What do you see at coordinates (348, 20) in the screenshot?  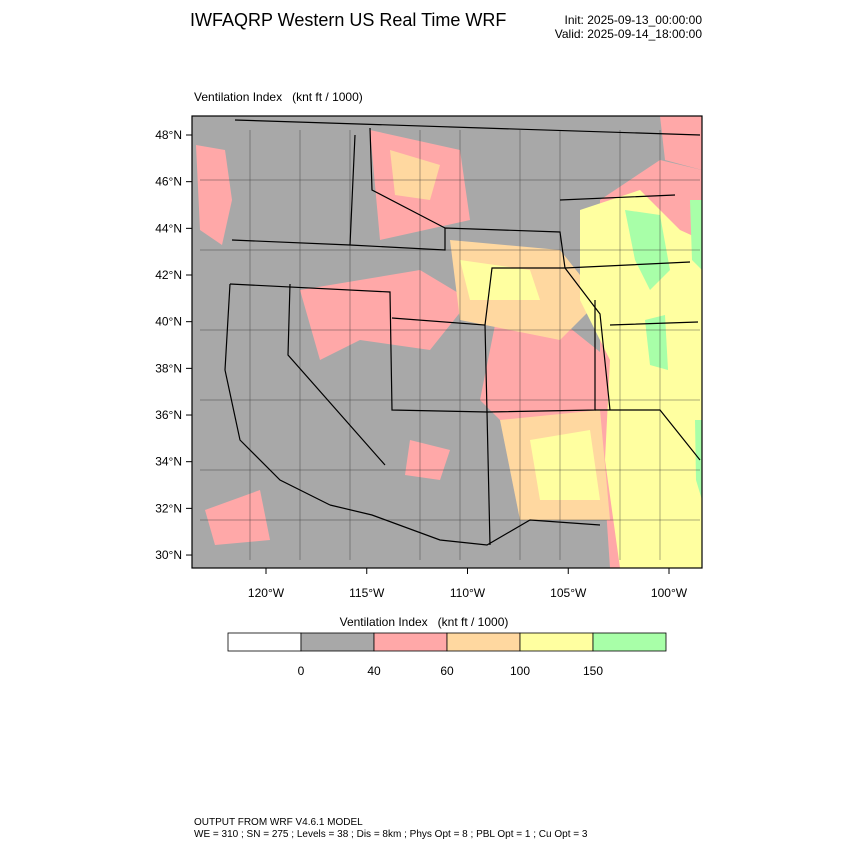 I see `title: IWFAQRP Western US Real Time WRF` at bounding box center [348, 20].